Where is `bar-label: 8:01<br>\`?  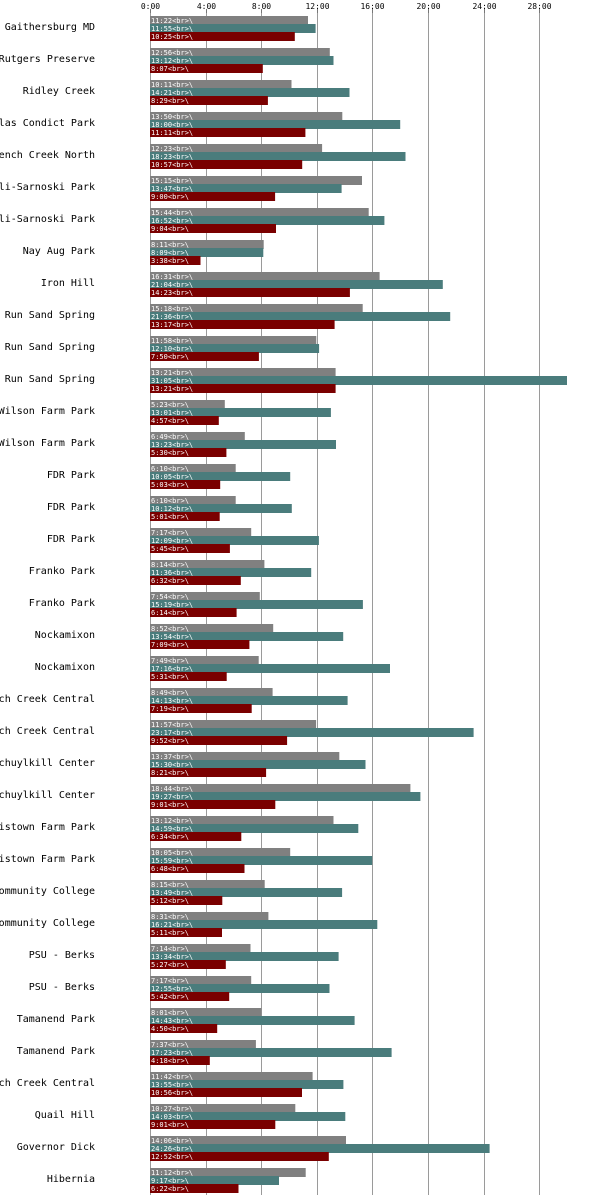 bar-label: 8:01<br>\ is located at coordinates (170, 1013).